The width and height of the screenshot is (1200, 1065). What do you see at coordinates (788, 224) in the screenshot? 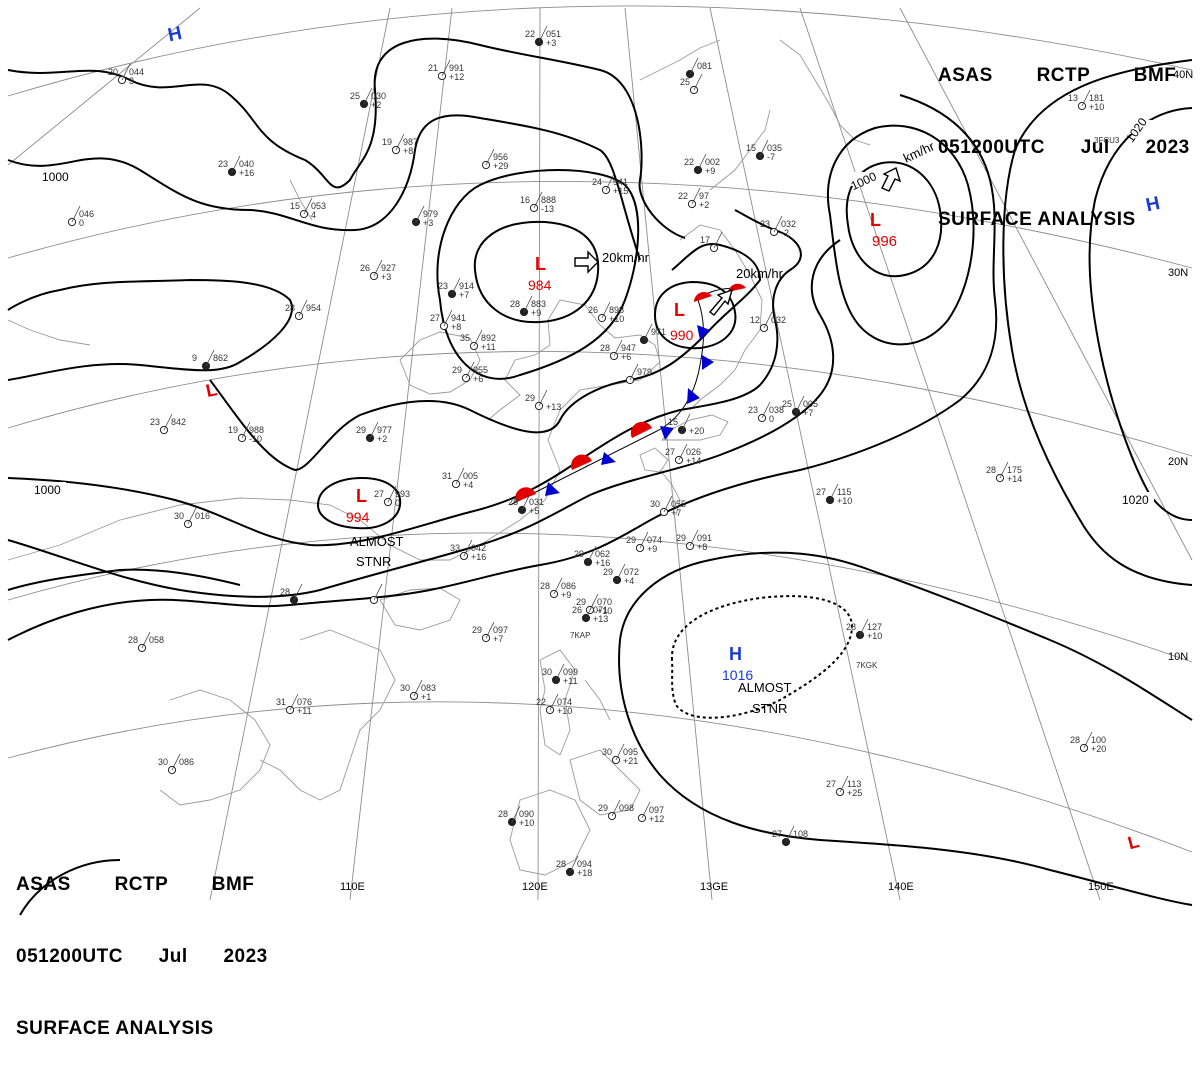
I see `station-pressure: 032` at bounding box center [788, 224].